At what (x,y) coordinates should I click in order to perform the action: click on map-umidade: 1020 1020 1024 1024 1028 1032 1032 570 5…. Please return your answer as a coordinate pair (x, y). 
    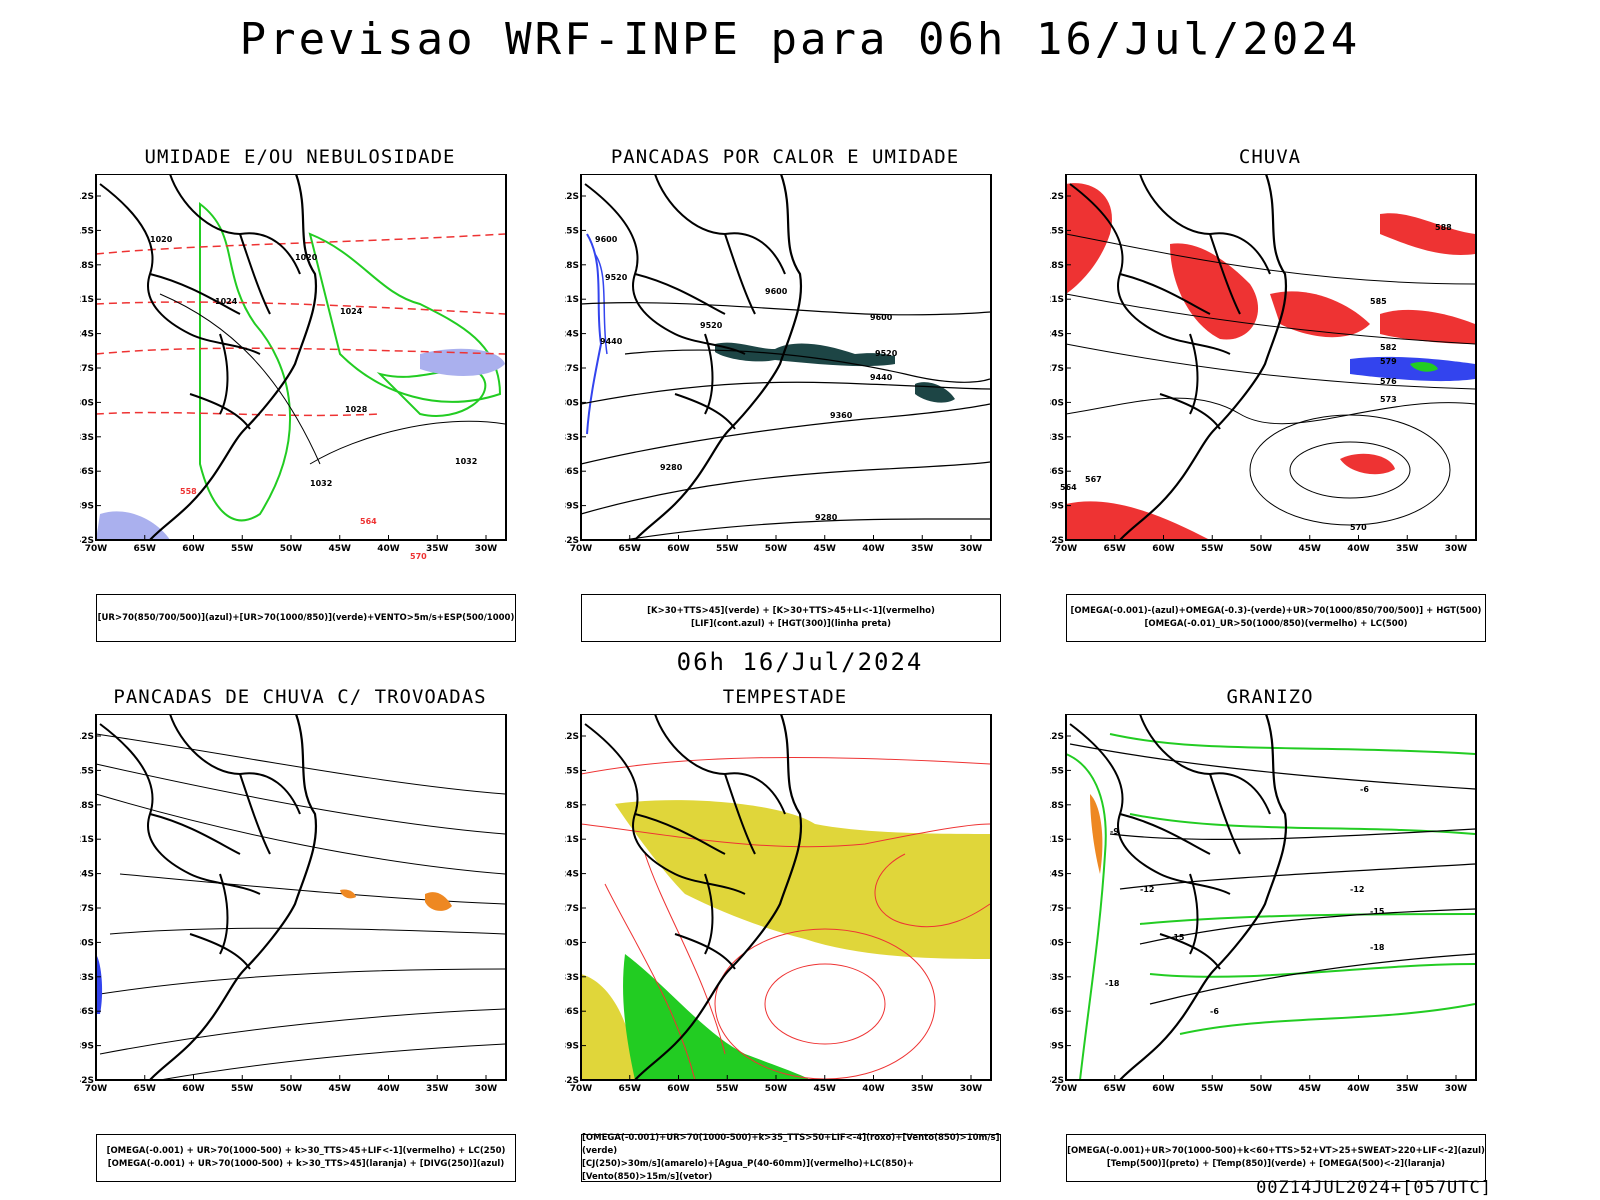
    Looking at the image, I should click on (300, 367).